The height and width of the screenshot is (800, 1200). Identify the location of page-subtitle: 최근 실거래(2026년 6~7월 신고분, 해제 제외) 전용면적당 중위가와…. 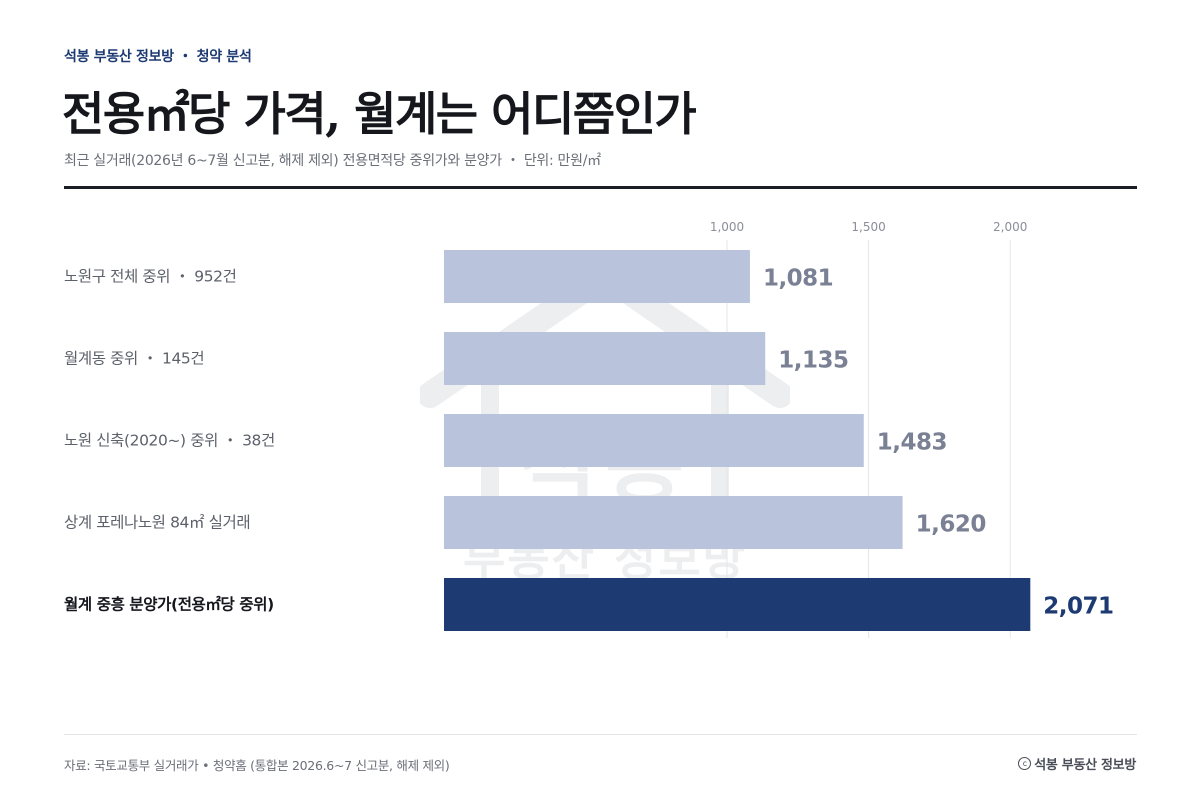
(332, 161).